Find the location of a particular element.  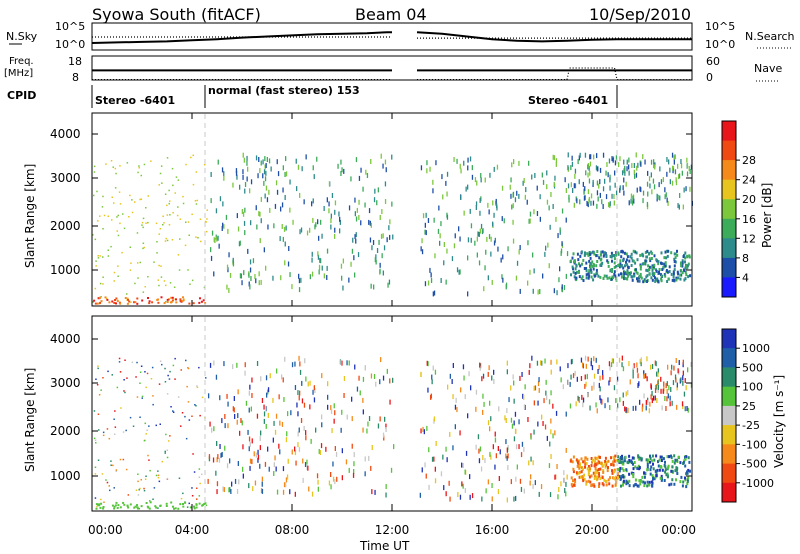

colorbar-tick-label: 12 is located at coordinates (749, 238).